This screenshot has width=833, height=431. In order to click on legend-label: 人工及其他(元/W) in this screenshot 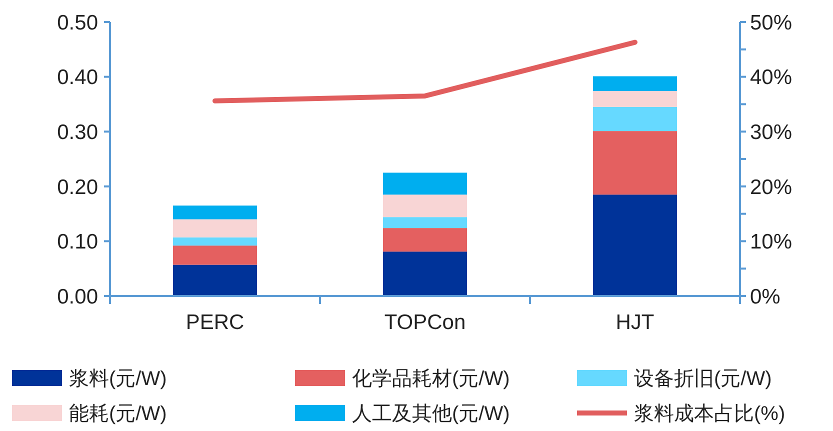, I will do `click(431, 414)`.